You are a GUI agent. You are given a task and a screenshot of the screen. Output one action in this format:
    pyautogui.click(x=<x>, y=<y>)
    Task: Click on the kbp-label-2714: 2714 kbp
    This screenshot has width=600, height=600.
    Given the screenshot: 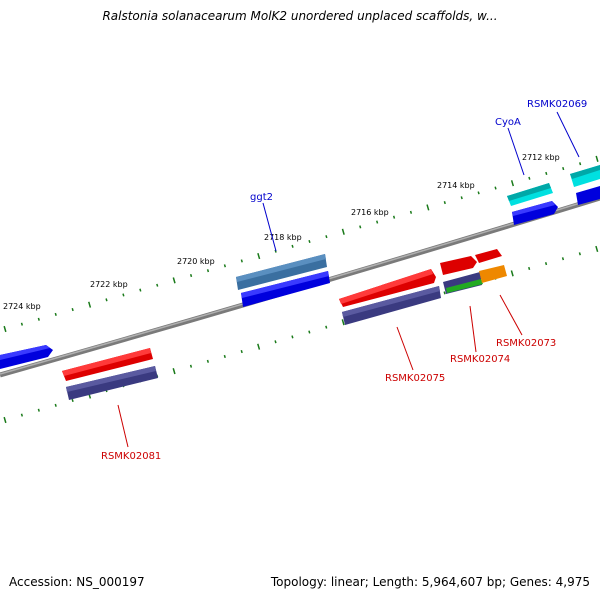 What is the action you would take?
    pyautogui.click(x=456, y=185)
    